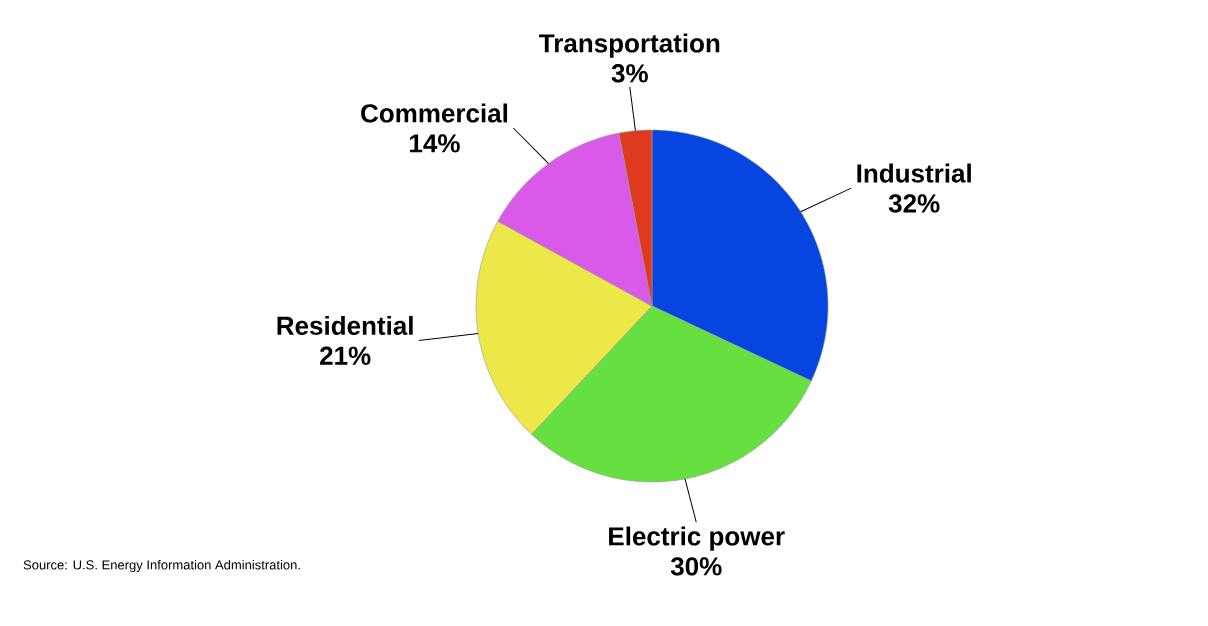 The width and height of the screenshot is (1208, 626). Describe the element at coordinates (697, 538) in the screenshot. I see `slice-label: Electric power` at that location.